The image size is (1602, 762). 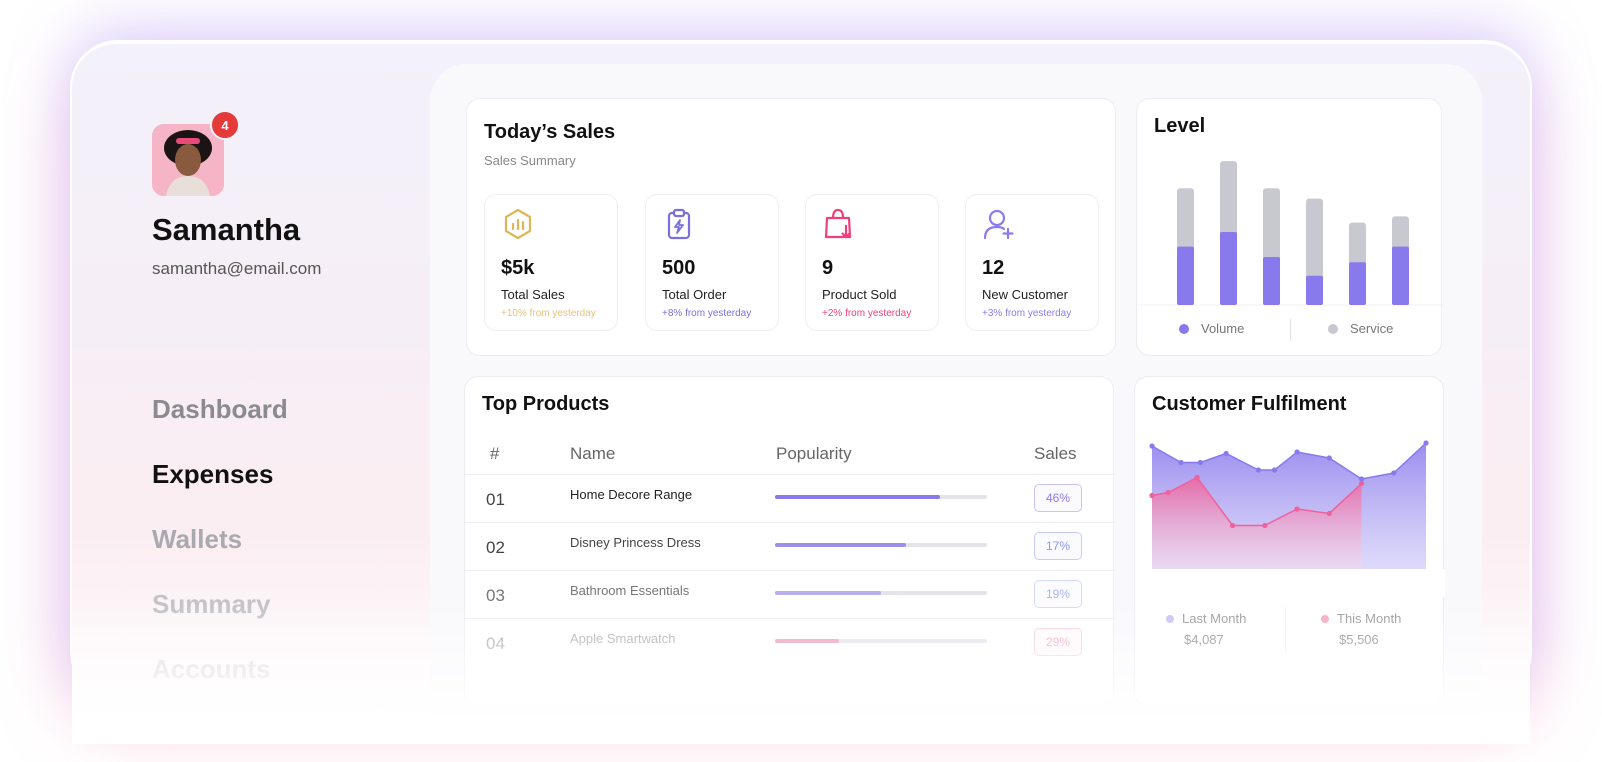 What do you see at coordinates (518, 268) in the screenshot?
I see `stat-value: $5k` at bounding box center [518, 268].